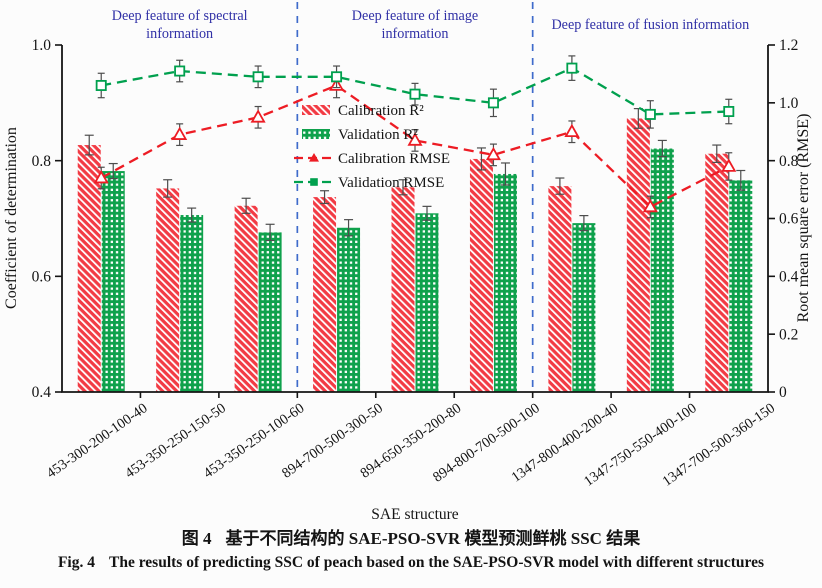 This screenshot has width=822, height=588. Describe the element at coordinates (314, 157) in the screenshot. I see `legend-triangle-marker` at that location.